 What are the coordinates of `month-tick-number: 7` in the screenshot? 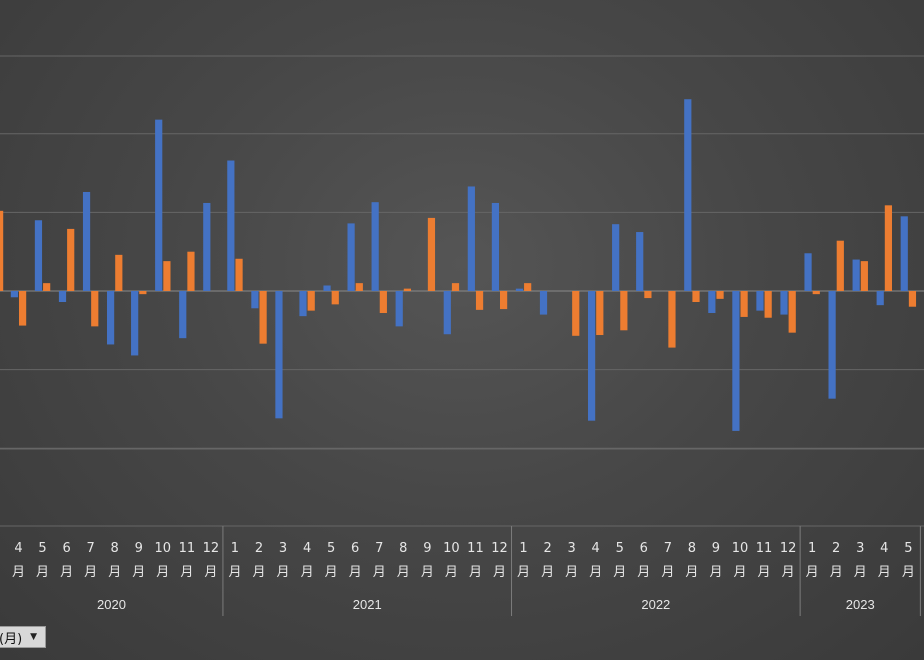 It's located at (668, 548).